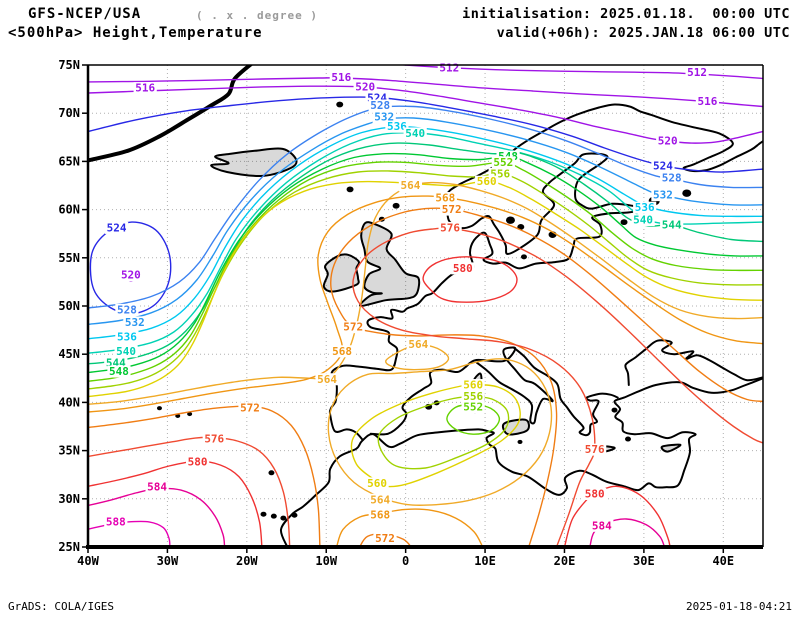  Describe the element at coordinates (85, 14) in the screenshot. I see `model-title: GFS-NCEP/USA` at that location.